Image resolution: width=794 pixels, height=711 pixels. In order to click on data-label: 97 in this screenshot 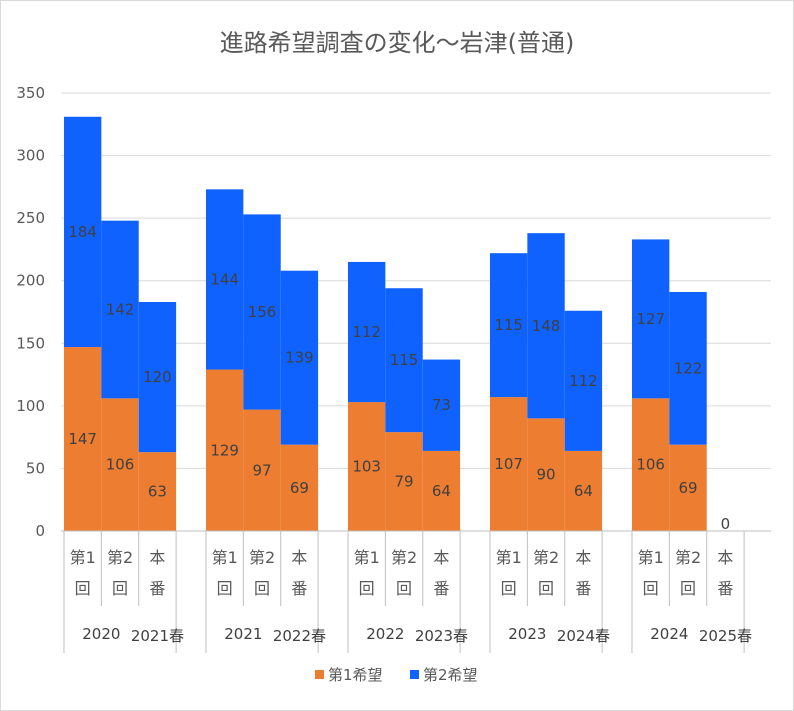, I will do `click(261, 470)`.